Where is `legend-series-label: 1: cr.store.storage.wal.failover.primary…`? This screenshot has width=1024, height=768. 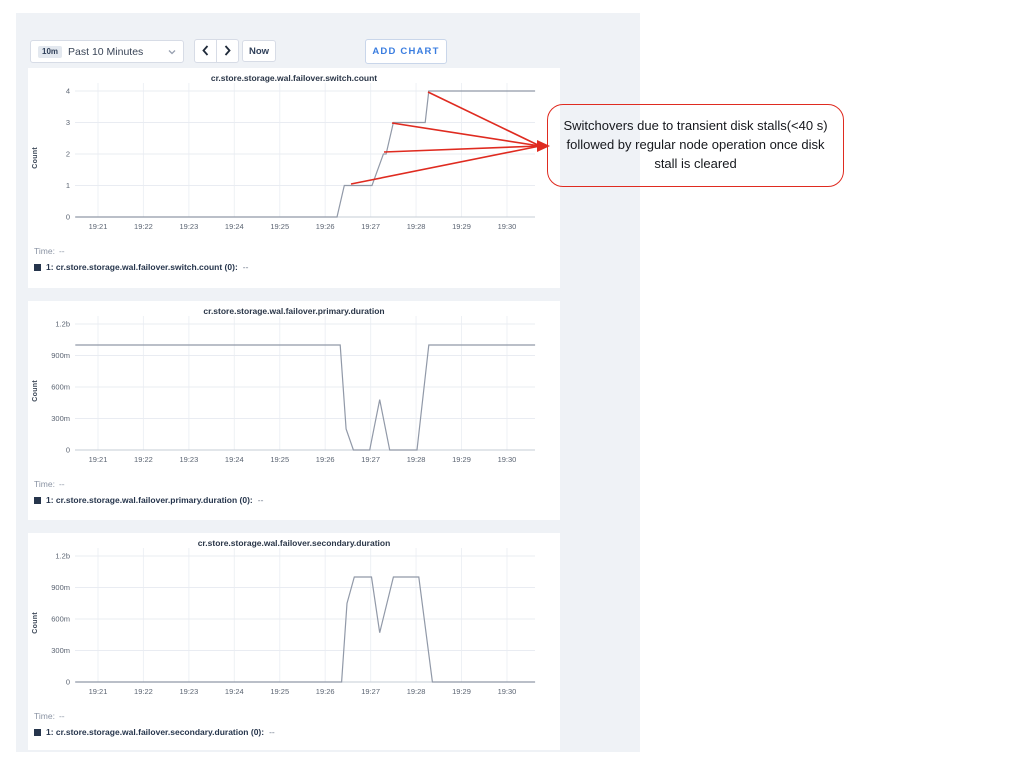
legend-series-label: 1: cr.store.storage.wal.failover.primary… is located at coordinates (149, 500).